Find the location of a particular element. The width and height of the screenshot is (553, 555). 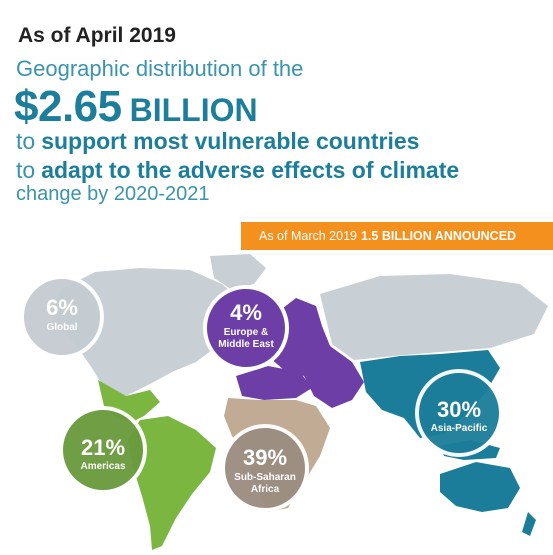

global-percent: 6% is located at coordinates (62, 307).